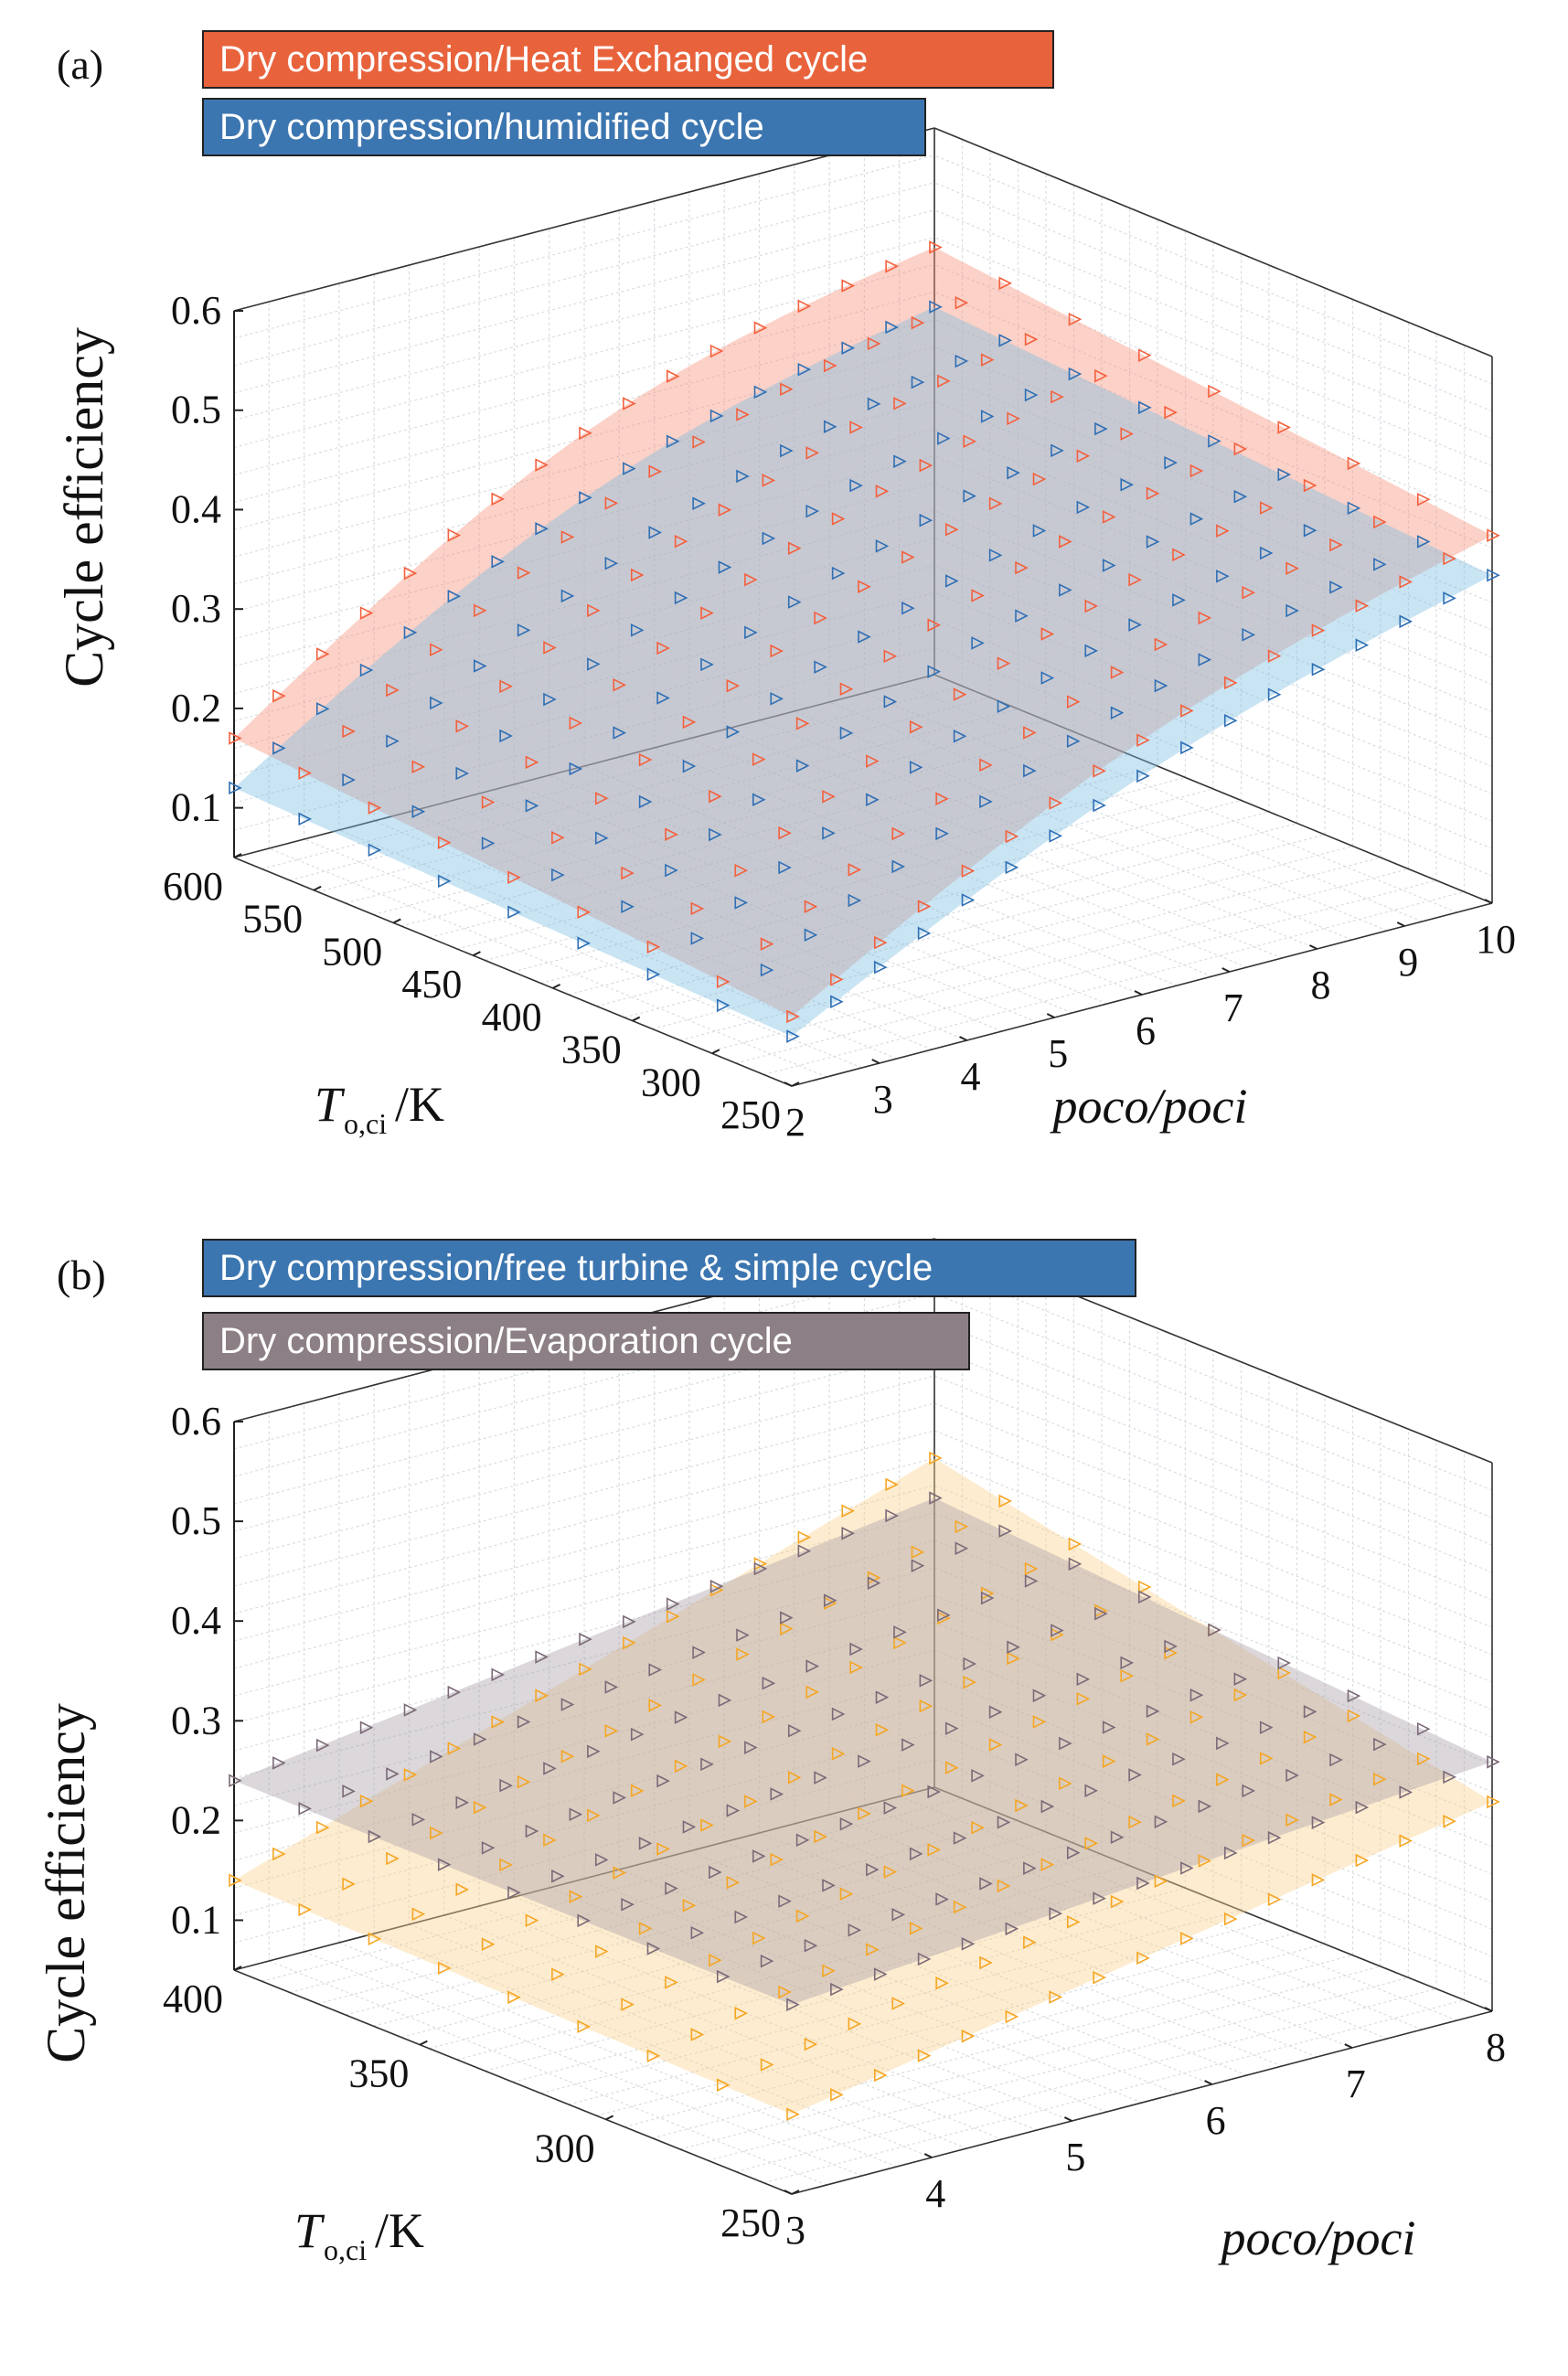 The image size is (1568, 2376). What do you see at coordinates (379, 1108) in the screenshot?
I see `panel-a-ylabel: T o,ci /K` at bounding box center [379, 1108].